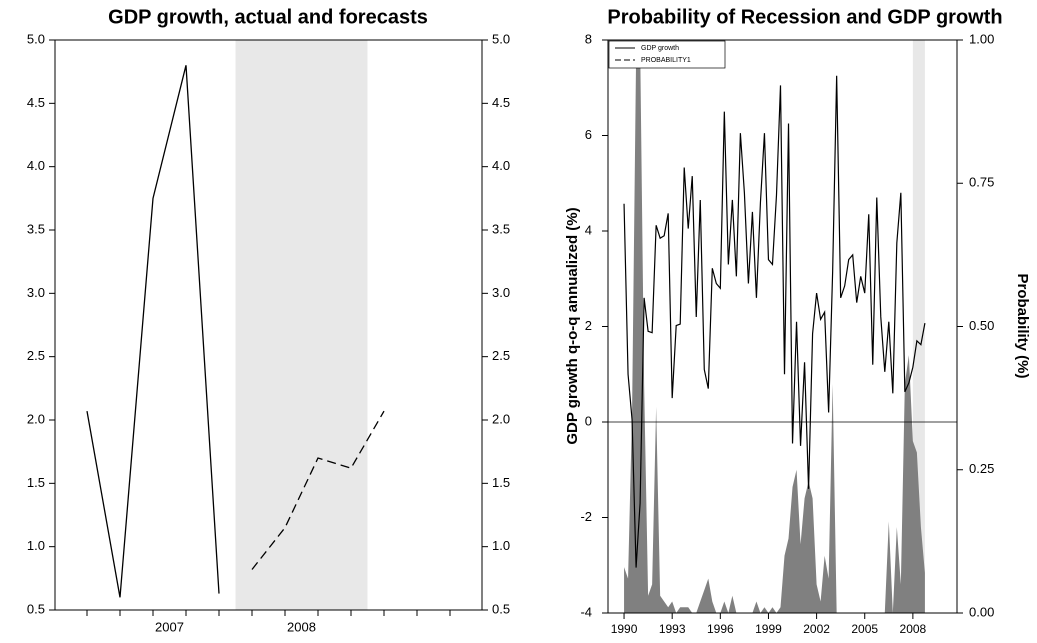 The width and height of the screenshot is (1037, 643). What do you see at coordinates (768, 629) in the screenshot?
I see `x-tick-label: 1999` at bounding box center [768, 629].